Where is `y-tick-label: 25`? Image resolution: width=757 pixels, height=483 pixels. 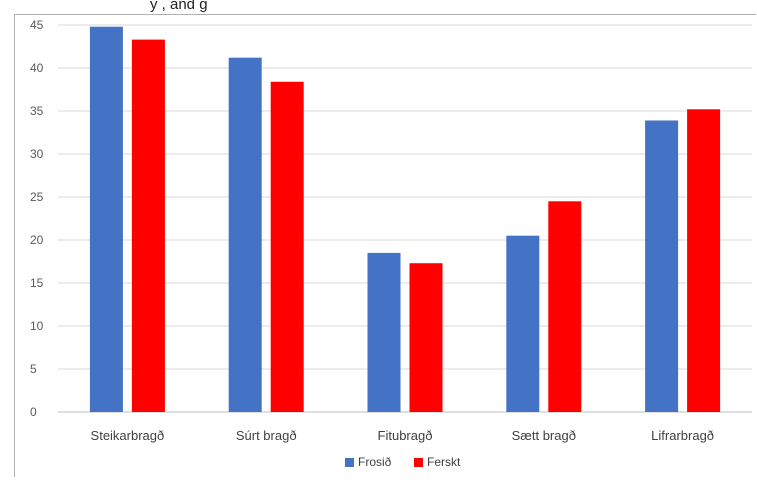 y-tick-label: 25 is located at coordinates (37, 197).